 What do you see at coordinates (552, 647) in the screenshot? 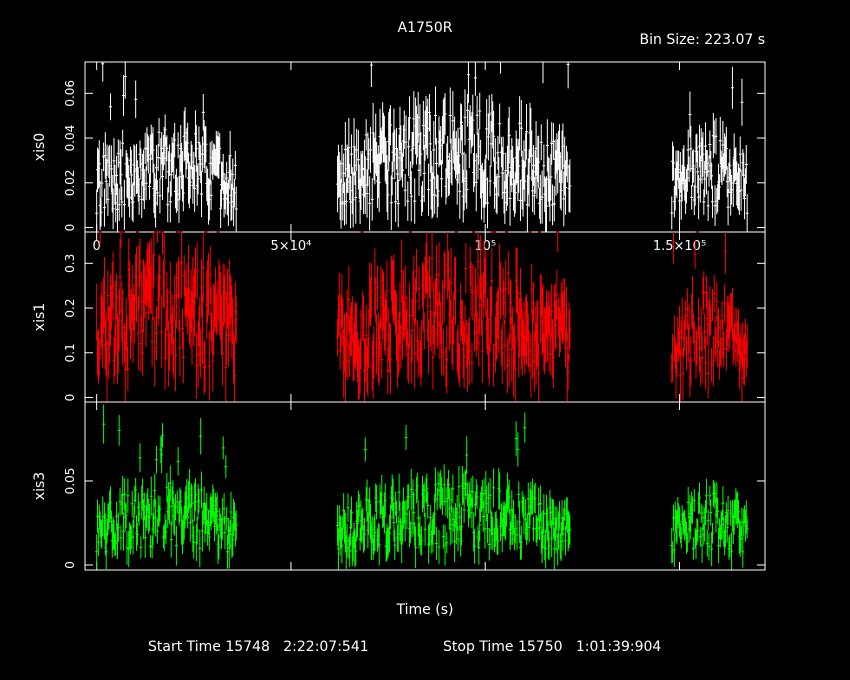
I see `stop-time-label: Stop Time 15750 1:01:39:904` at bounding box center [552, 647].